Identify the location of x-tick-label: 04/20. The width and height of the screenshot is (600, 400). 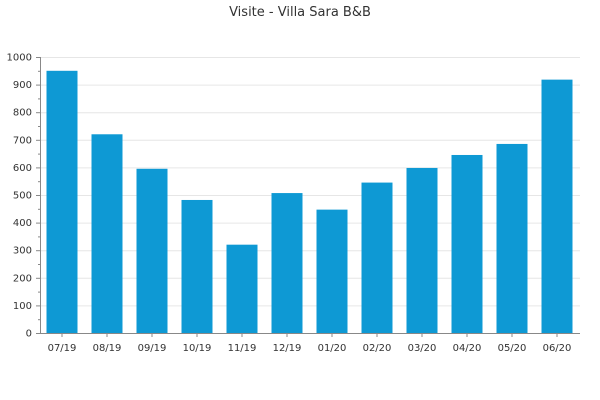
(467, 348).